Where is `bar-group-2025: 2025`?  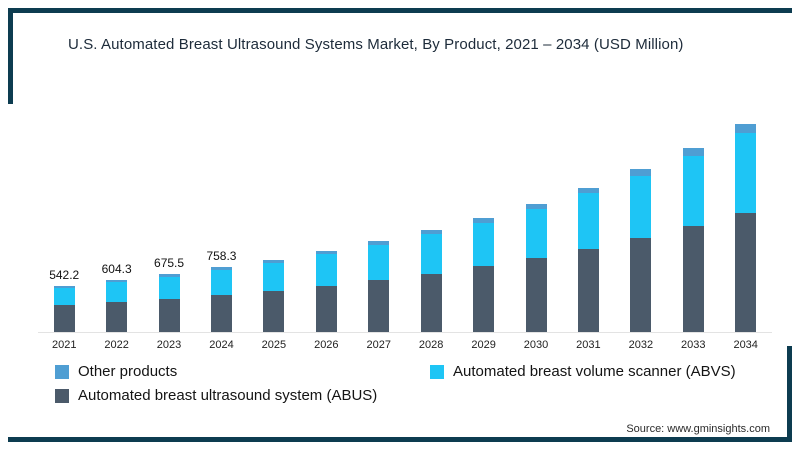
bar-group-2025: 2025 is located at coordinates (274, 225).